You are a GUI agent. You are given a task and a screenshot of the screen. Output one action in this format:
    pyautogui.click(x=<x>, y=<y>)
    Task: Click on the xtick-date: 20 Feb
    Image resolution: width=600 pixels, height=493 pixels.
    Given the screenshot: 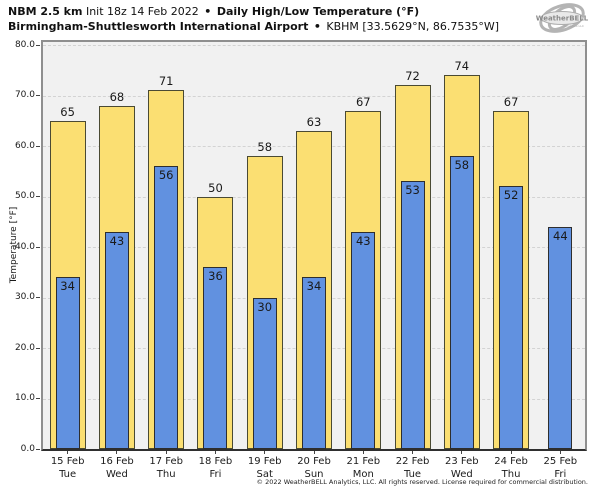 What is the action you would take?
    pyautogui.click(x=314, y=461)
    